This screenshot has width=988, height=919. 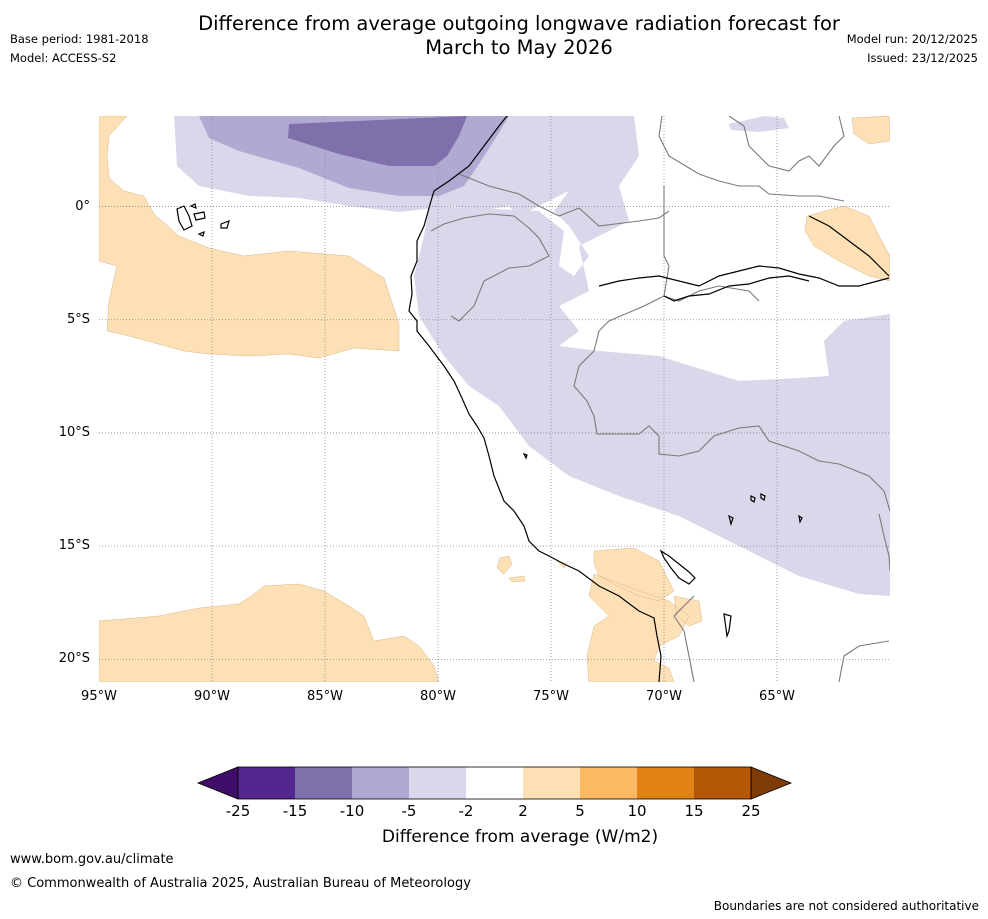 What do you see at coordinates (520, 837) in the screenshot?
I see `colorbar-title: Difference from average (W/m2)` at bounding box center [520, 837].